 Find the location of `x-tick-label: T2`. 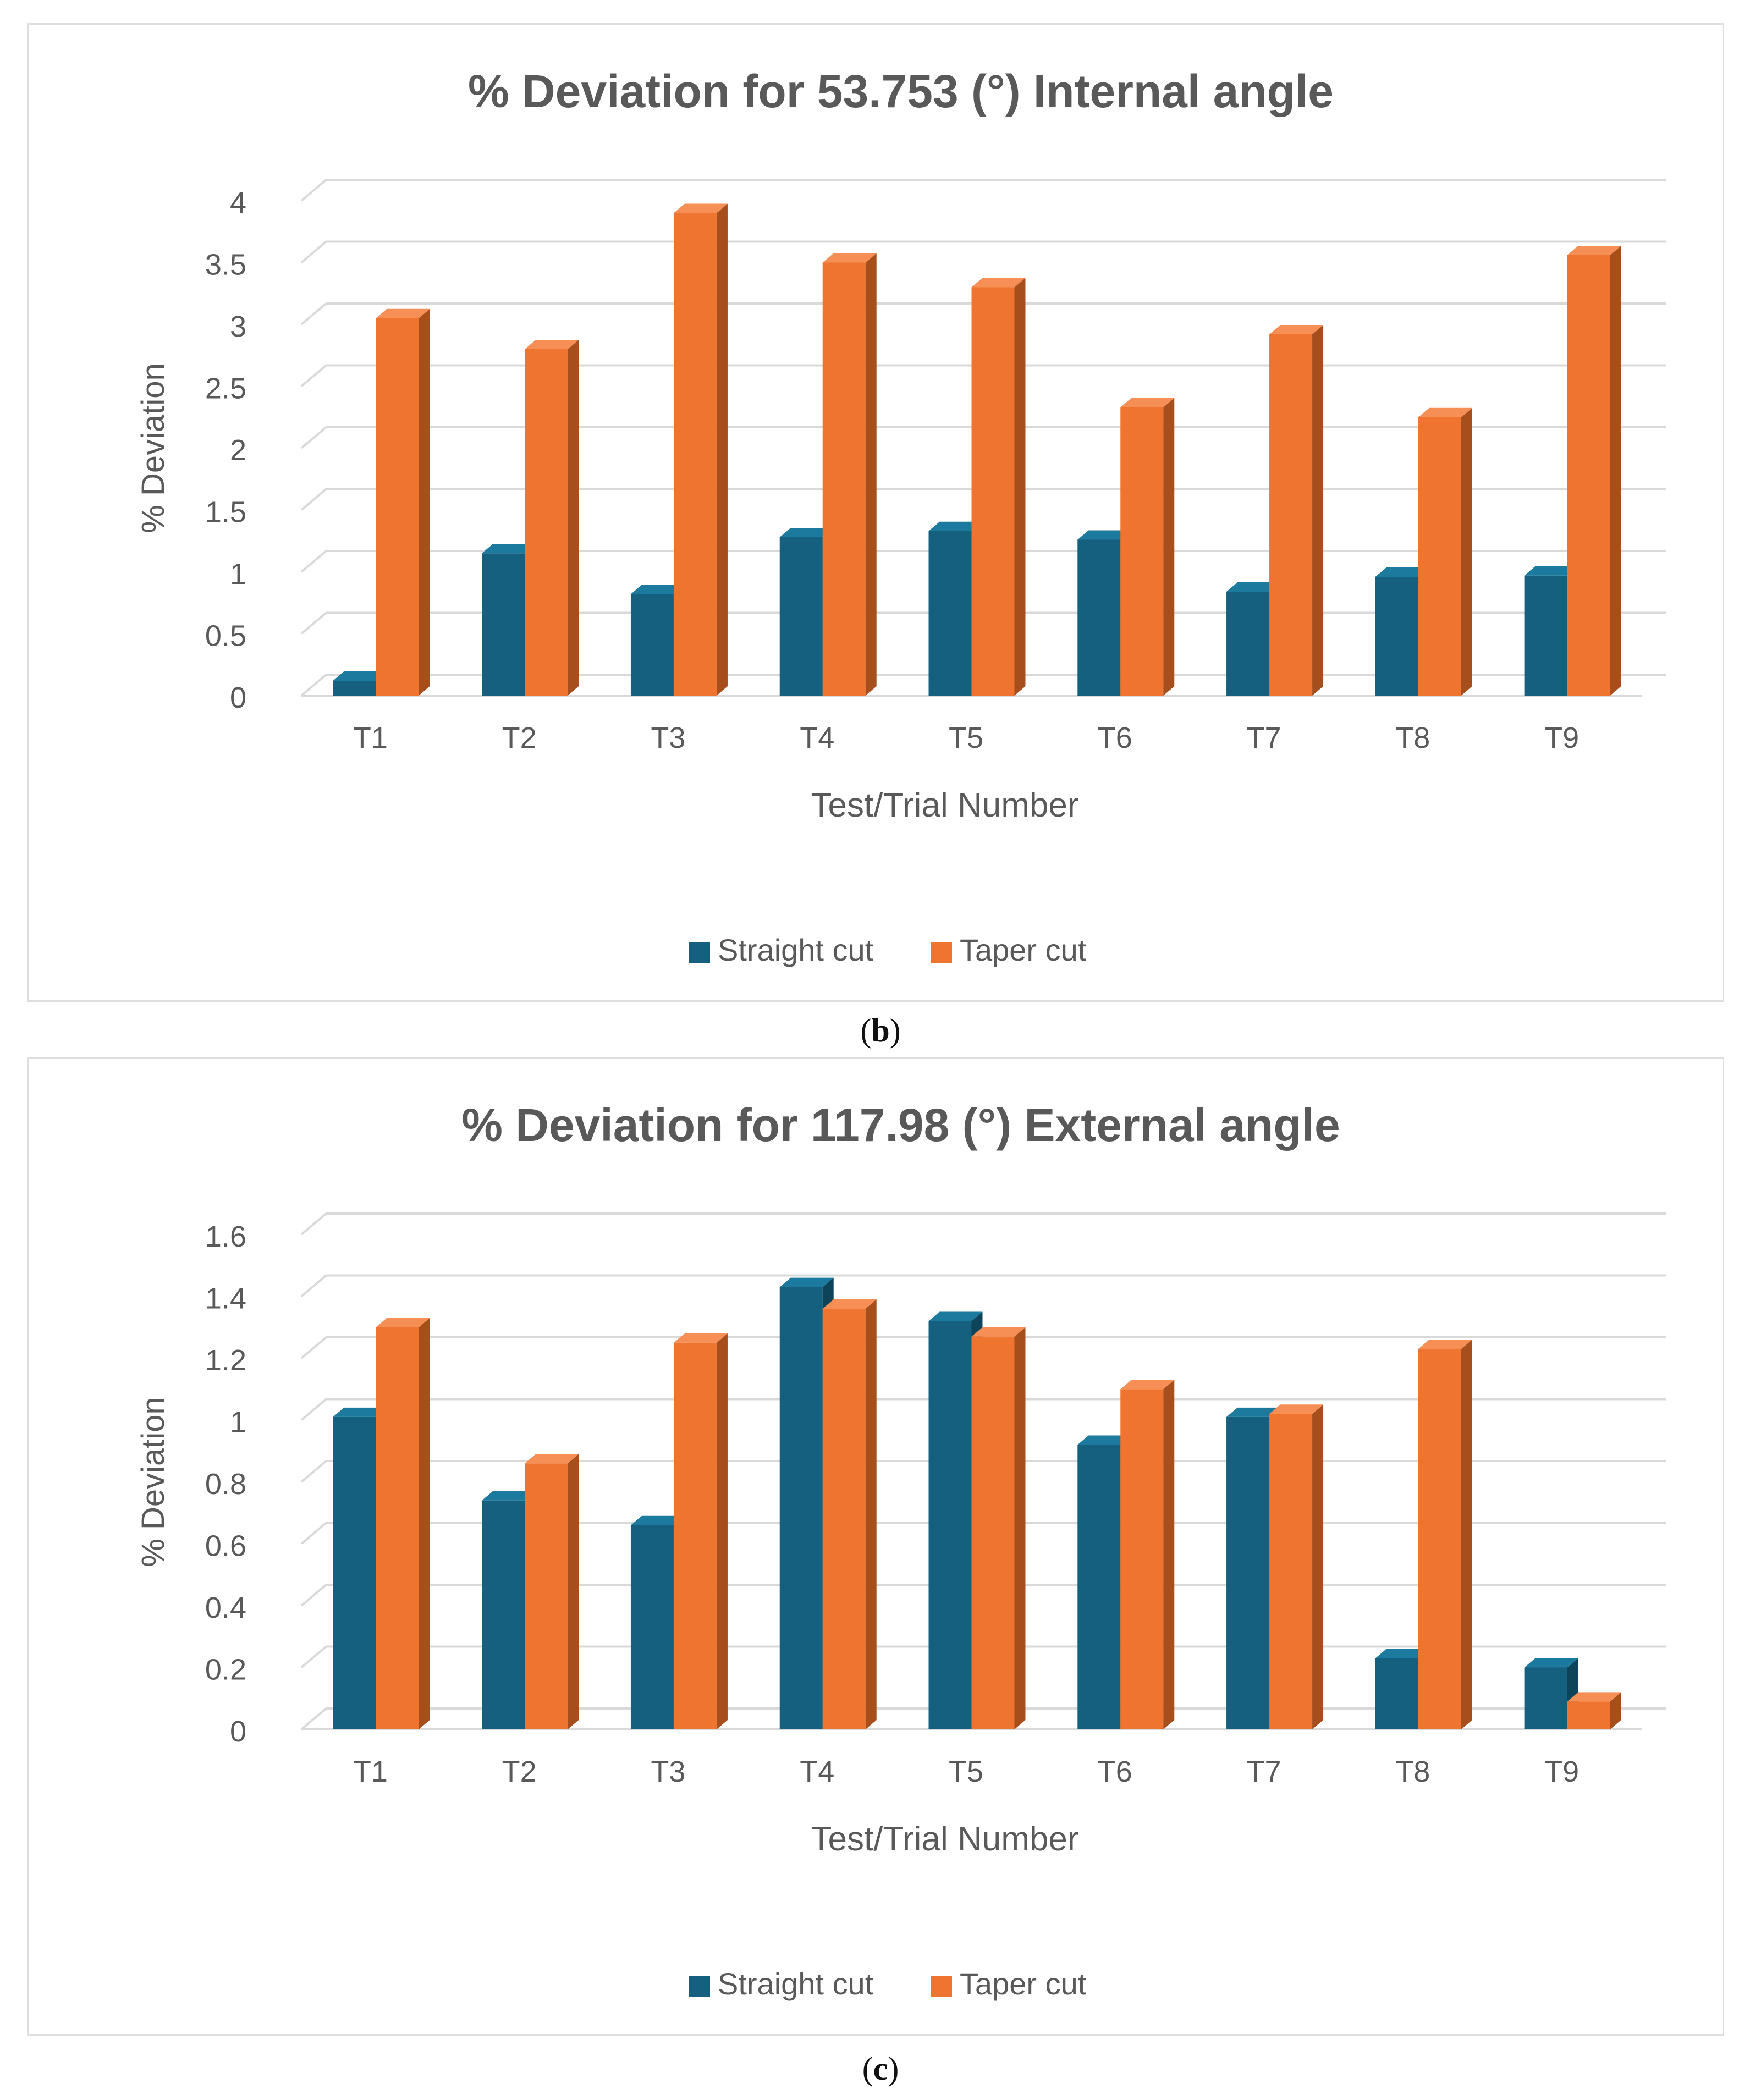

x-tick-label: T2 is located at coordinates (520, 1771).